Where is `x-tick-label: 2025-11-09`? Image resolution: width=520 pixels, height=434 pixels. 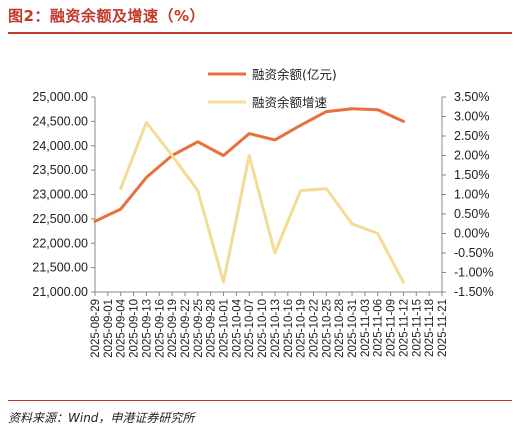
x-tick-label: 2025-11-09 is located at coordinates (392, 328).